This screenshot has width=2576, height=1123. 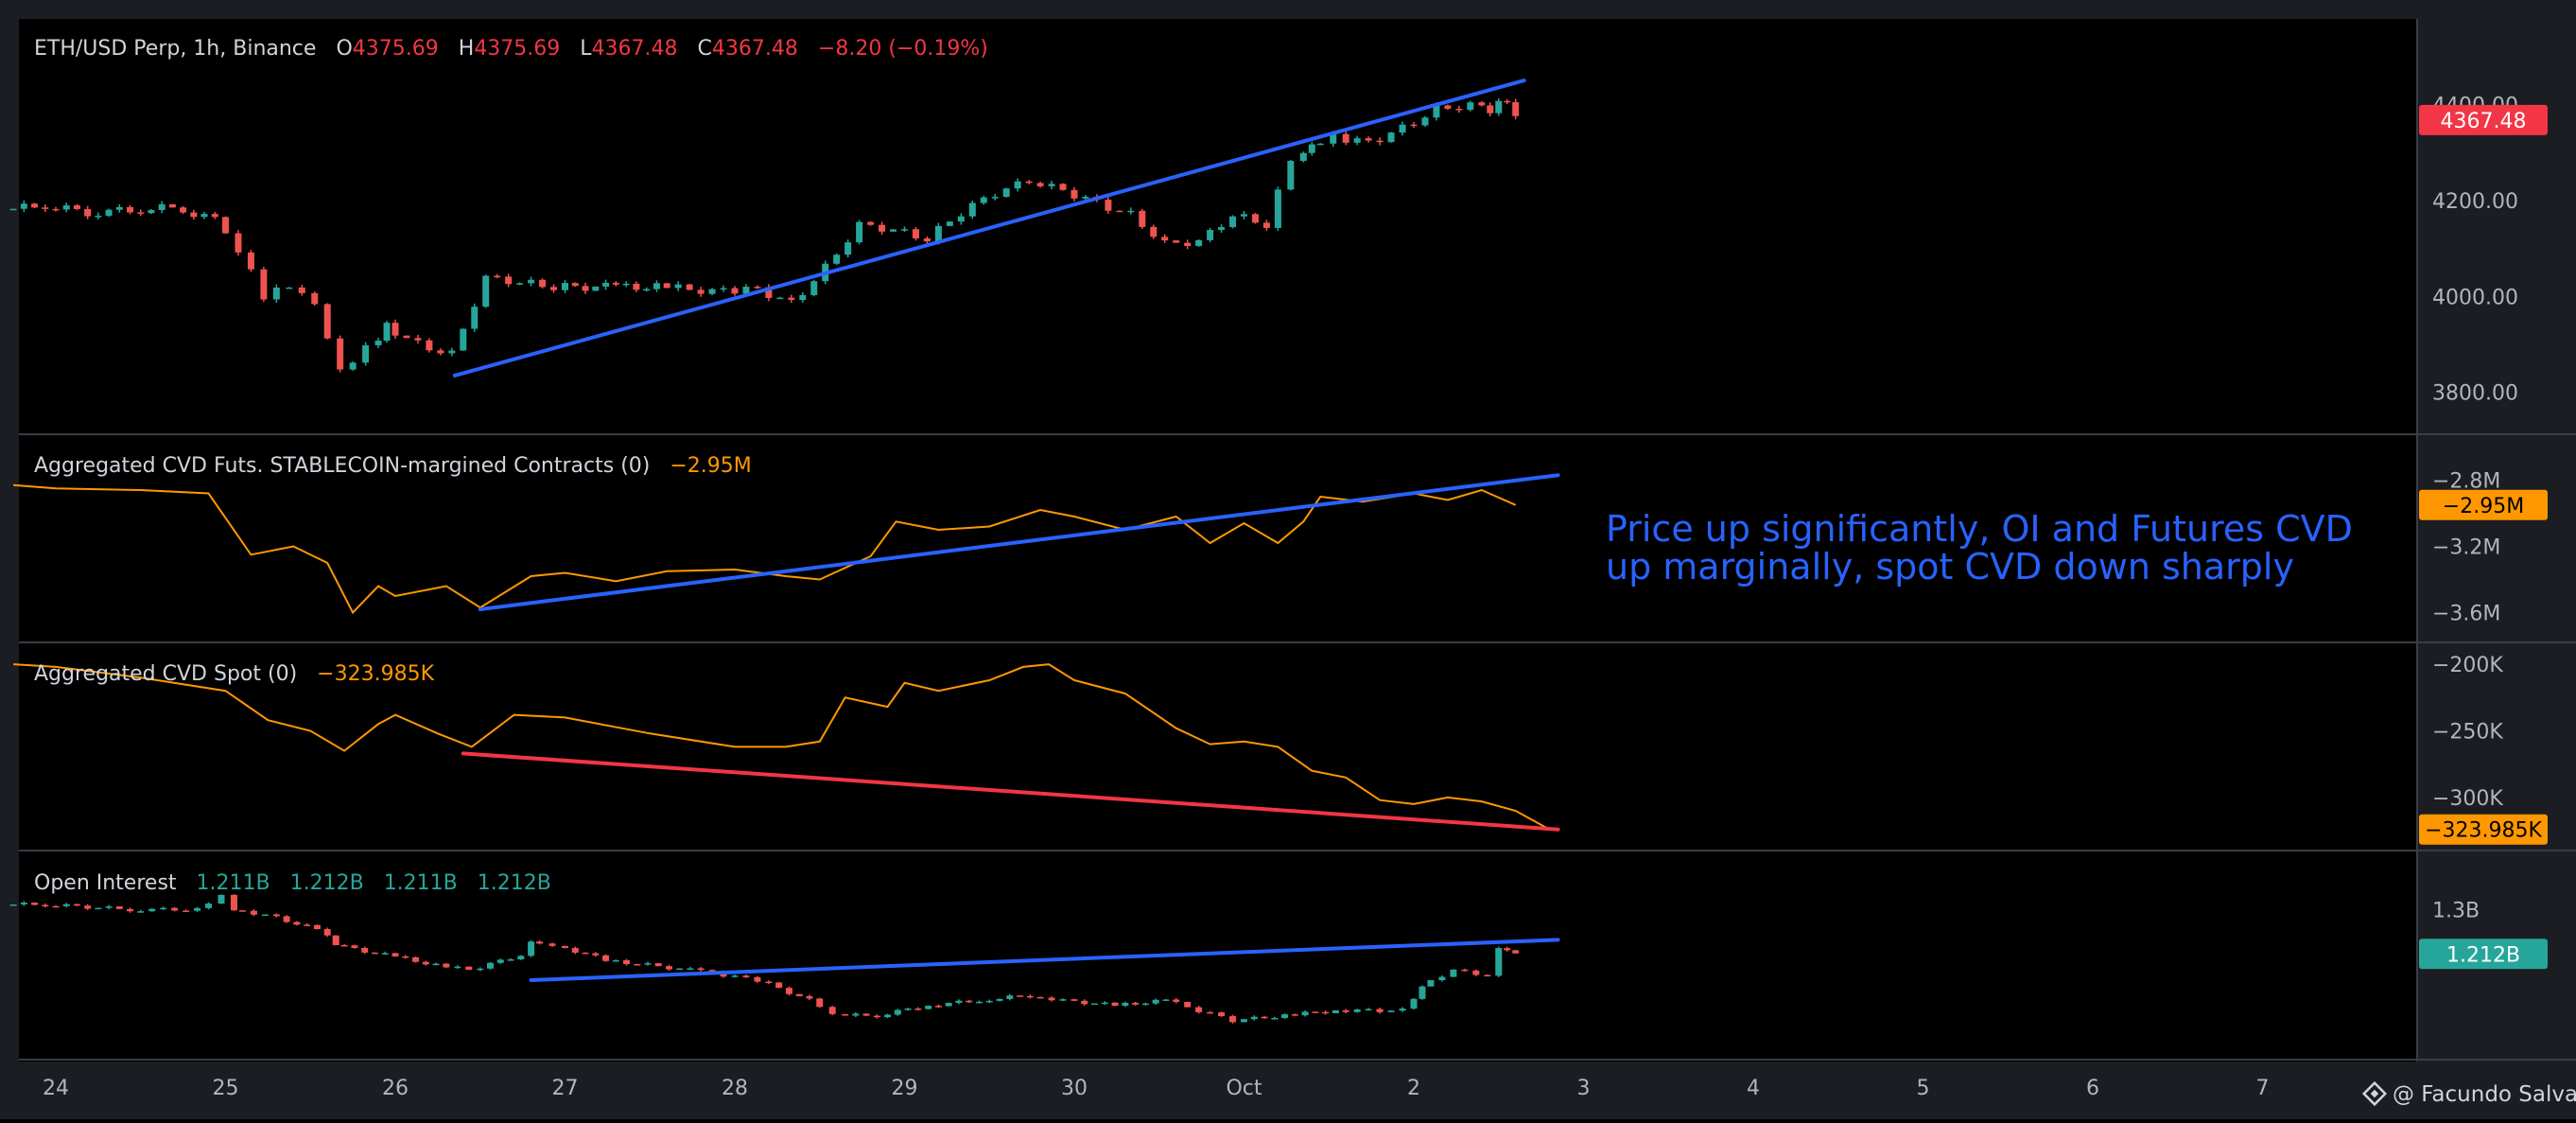 I want to click on y-tick-label-1-0: −2.8M, so click(x=2466, y=482).